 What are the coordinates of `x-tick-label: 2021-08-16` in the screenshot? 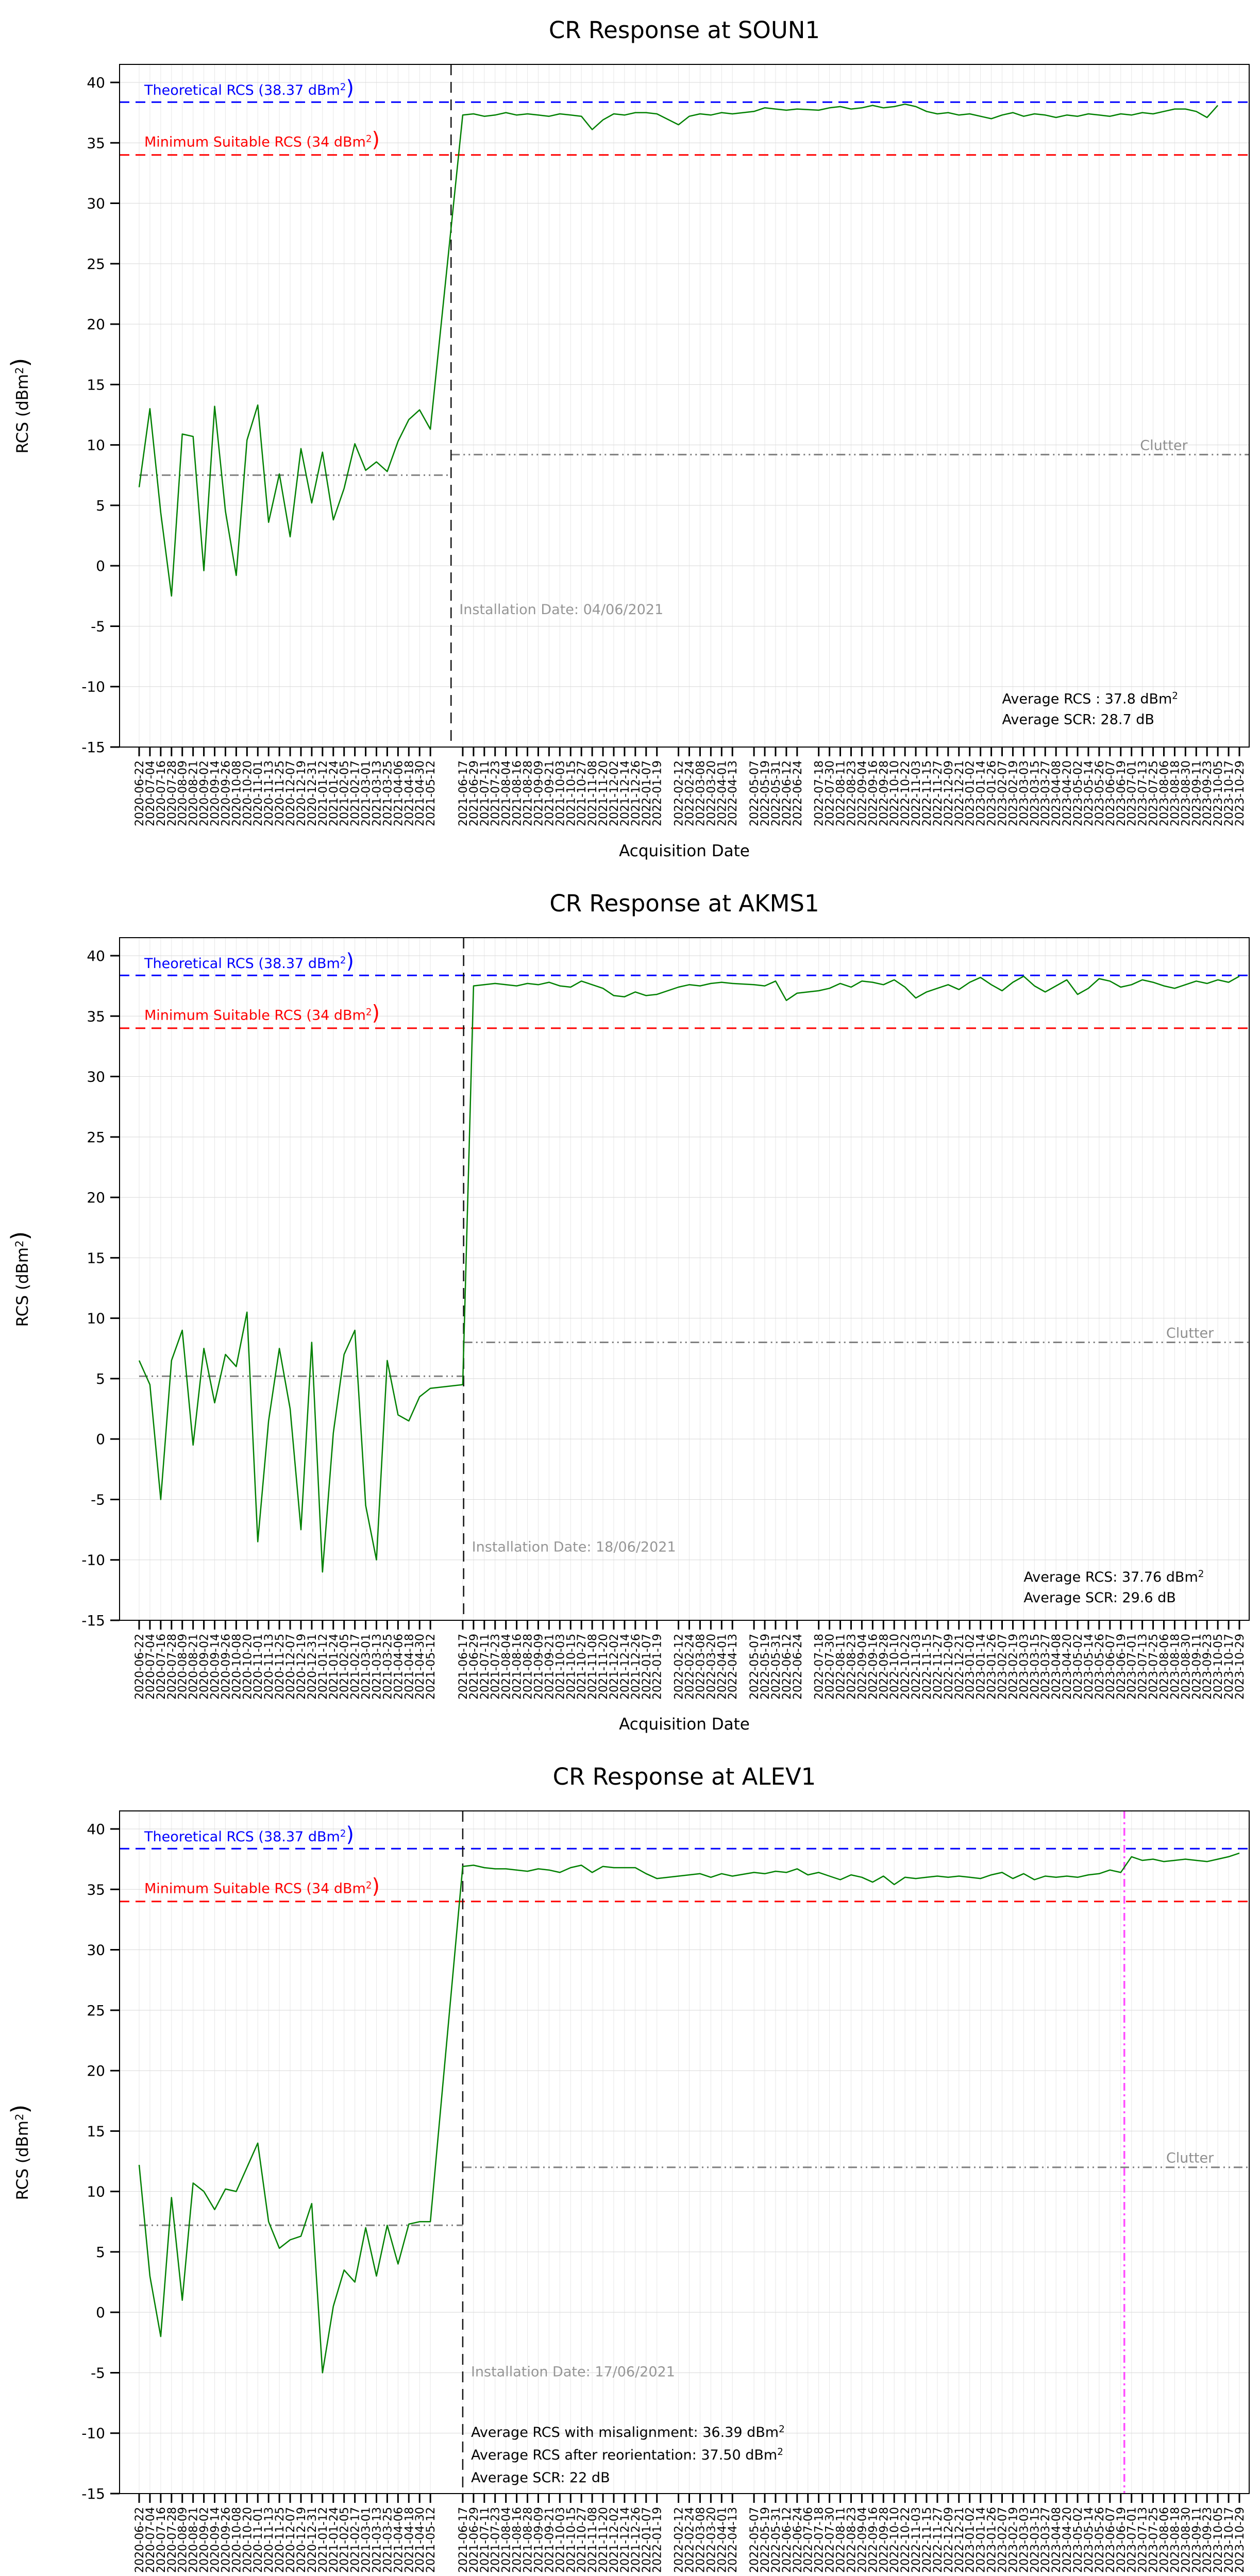 It's located at (517, 793).